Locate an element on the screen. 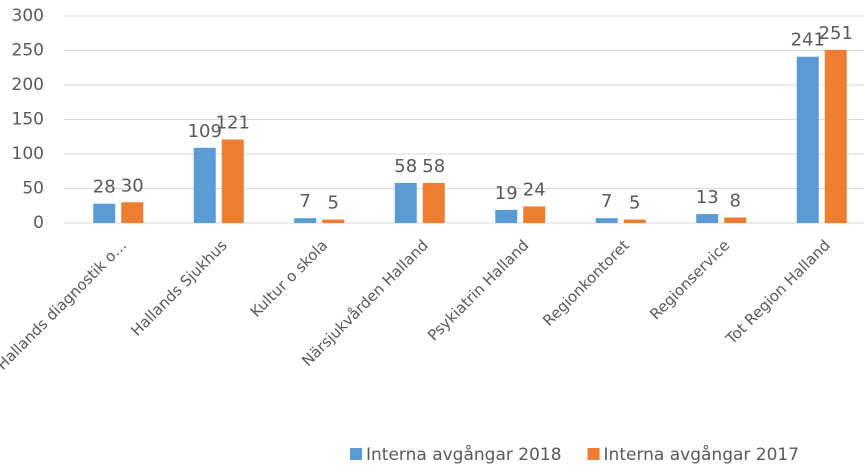 The image size is (864, 469). x-tick-label: Psykiatrin Halland is located at coordinates (478, 290).